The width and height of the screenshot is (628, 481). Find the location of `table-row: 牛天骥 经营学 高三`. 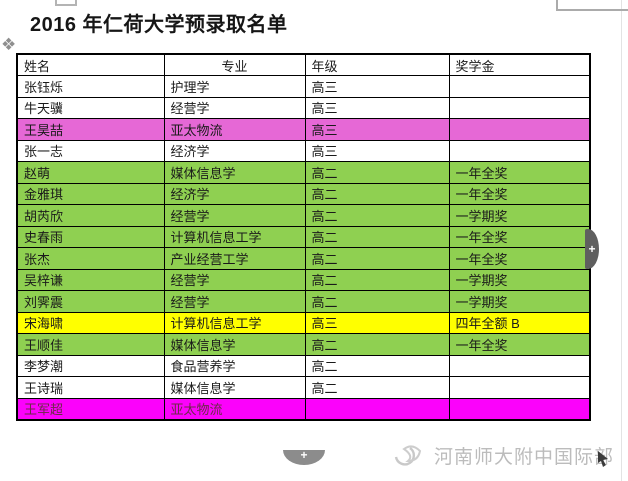

table-row: 牛天骥 经营学 高三 is located at coordinates (303, 107).